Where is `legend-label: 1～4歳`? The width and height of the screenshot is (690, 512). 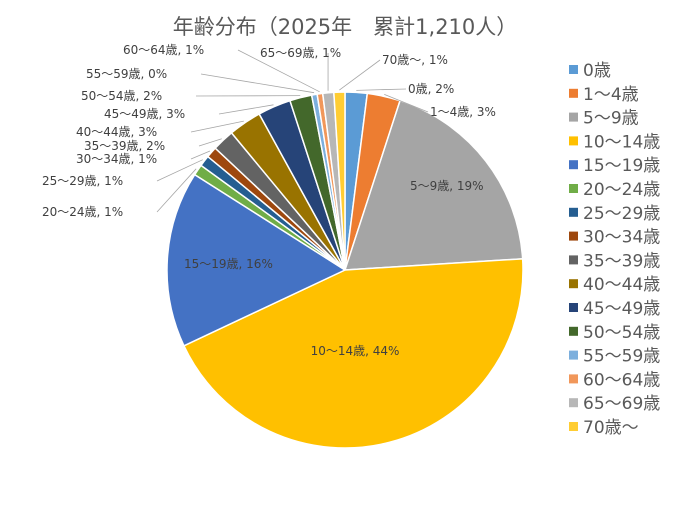
legend-label: 1～4歳 is located at coordinates (611, 95).